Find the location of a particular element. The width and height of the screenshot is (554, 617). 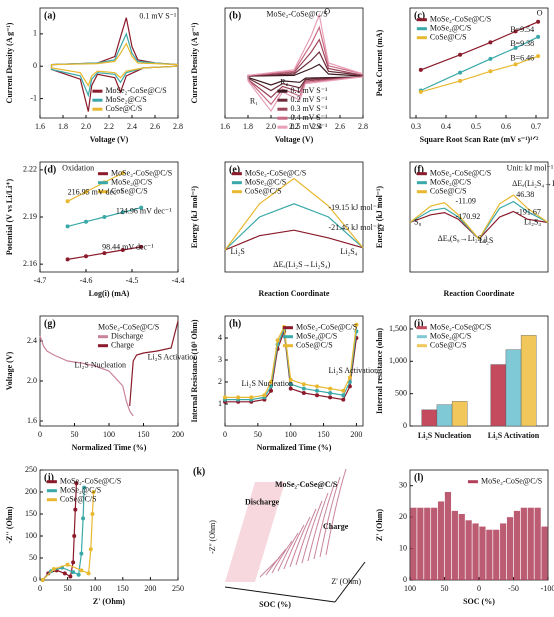

y-tick-label: 150 is located at coordinates (31, 513).